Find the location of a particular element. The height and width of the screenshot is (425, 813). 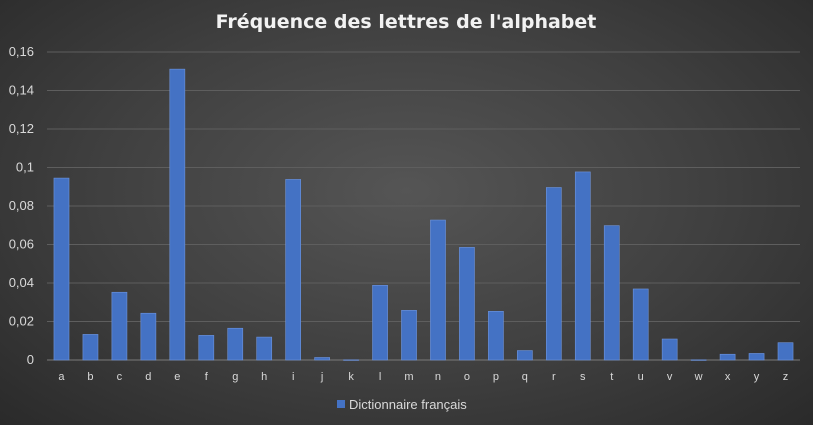

x-tick-label: w is located at coordinates (698, 377).